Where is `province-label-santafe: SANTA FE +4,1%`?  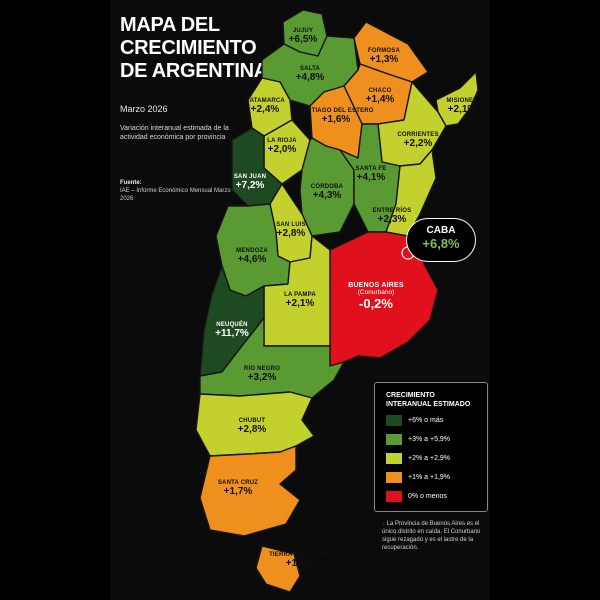
province-label-santafe: SANTA FE +4,1% is located at coordinates (371, 174).